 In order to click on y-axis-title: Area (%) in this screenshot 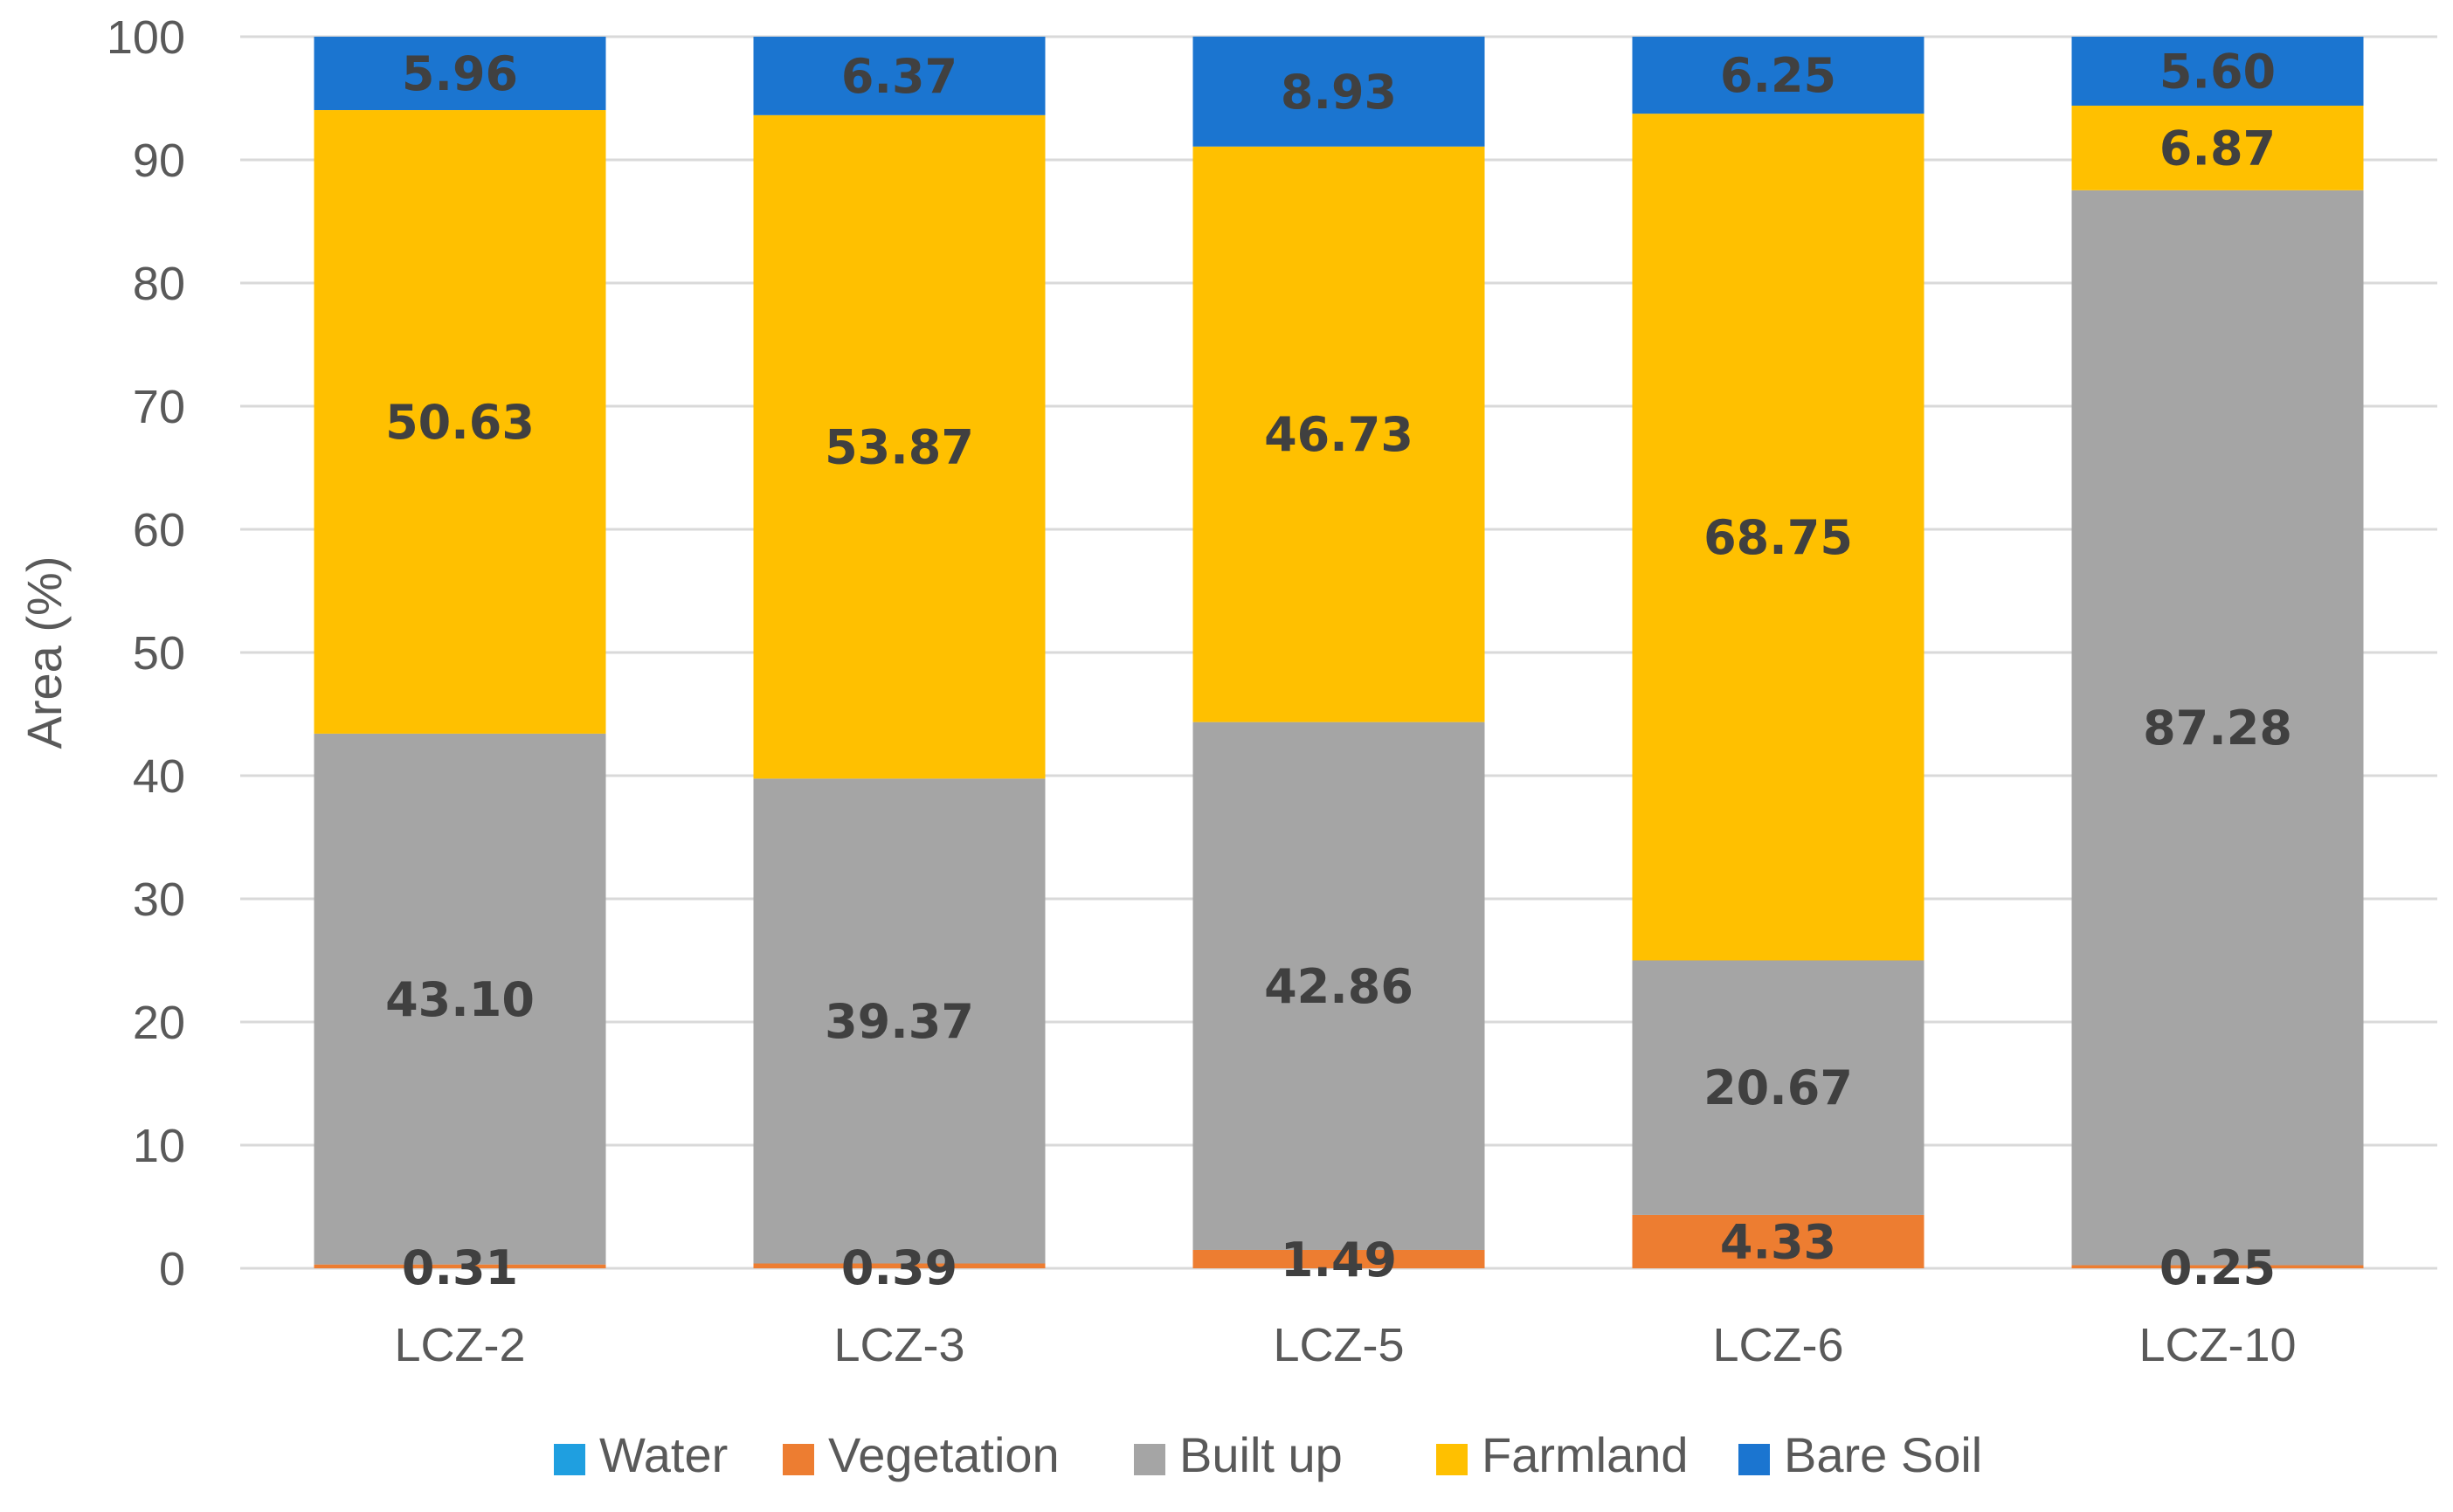, I will do `click(44, 652)`.